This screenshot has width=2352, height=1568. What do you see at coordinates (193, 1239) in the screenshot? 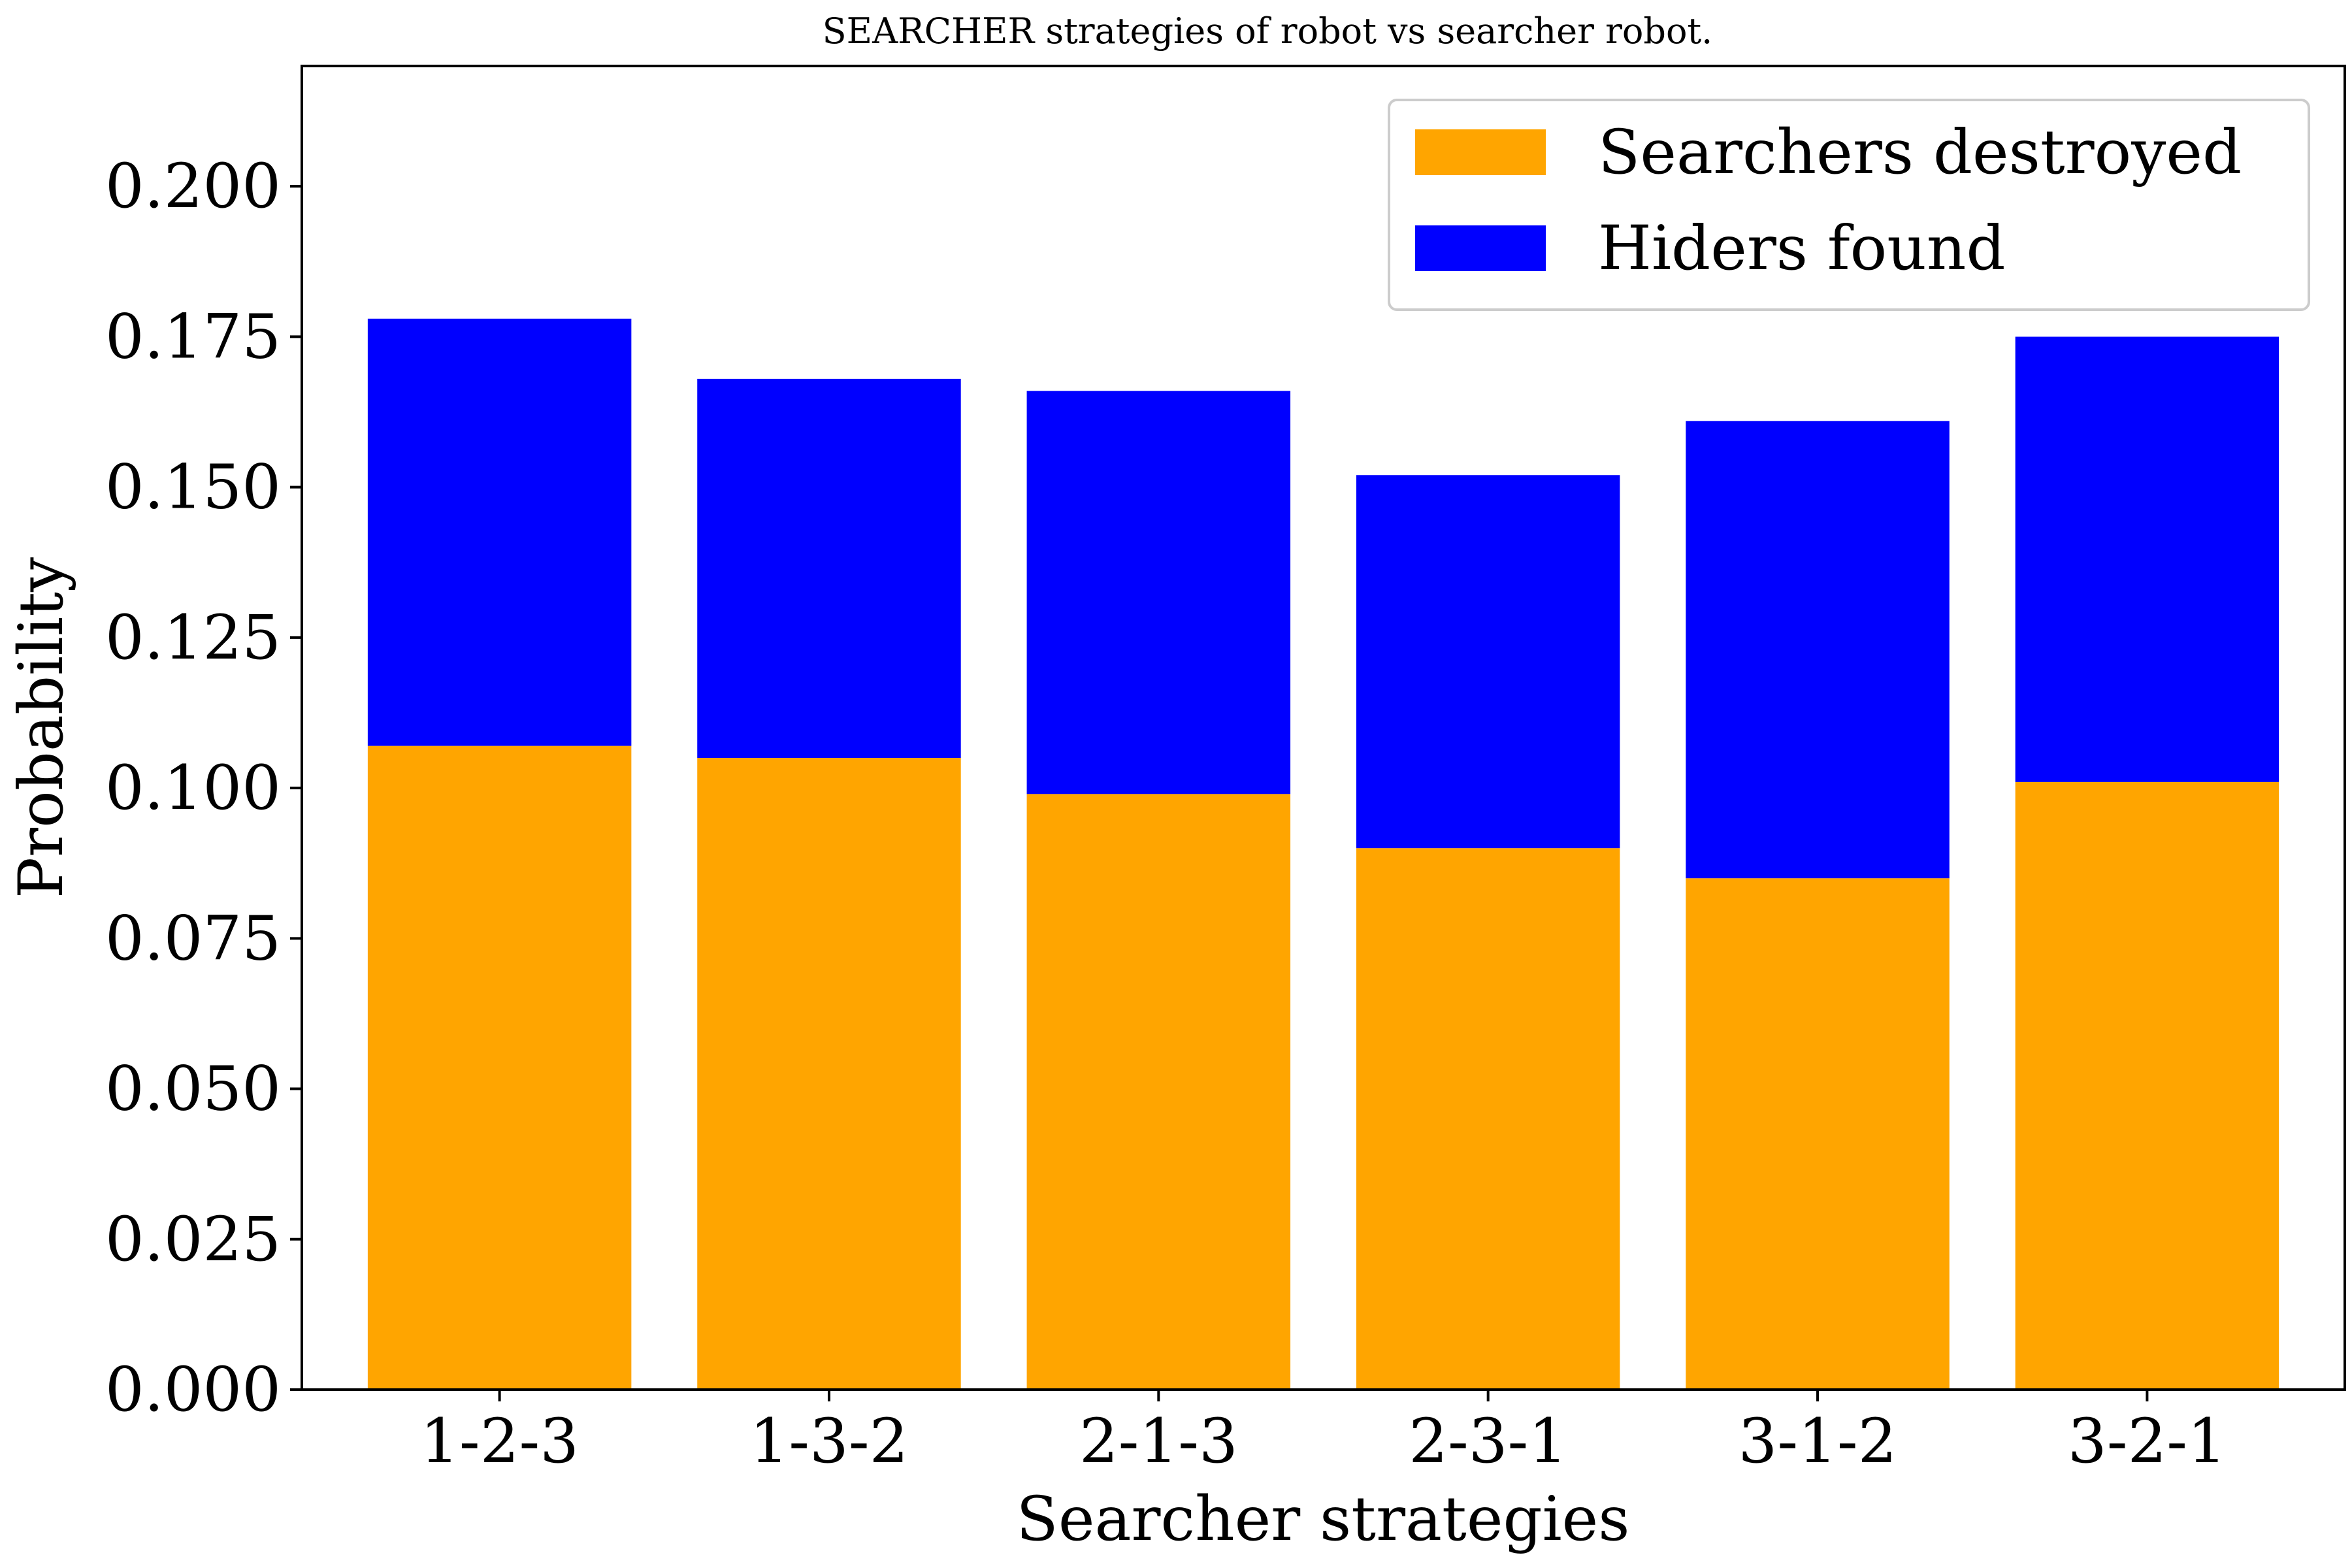
I see `y-tick-label: 0.025` at bounding box center [193, 1239].